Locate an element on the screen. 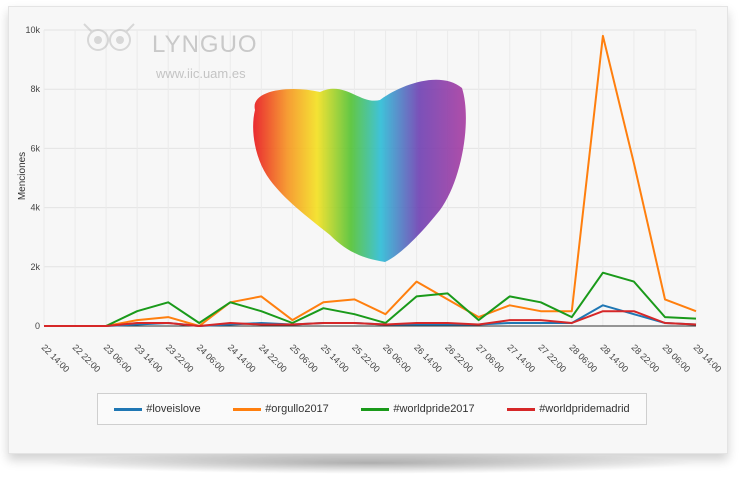 The width and height of the screenshot is (744, 488). legend-item: #loveislove is located at coordinates (157, 409).